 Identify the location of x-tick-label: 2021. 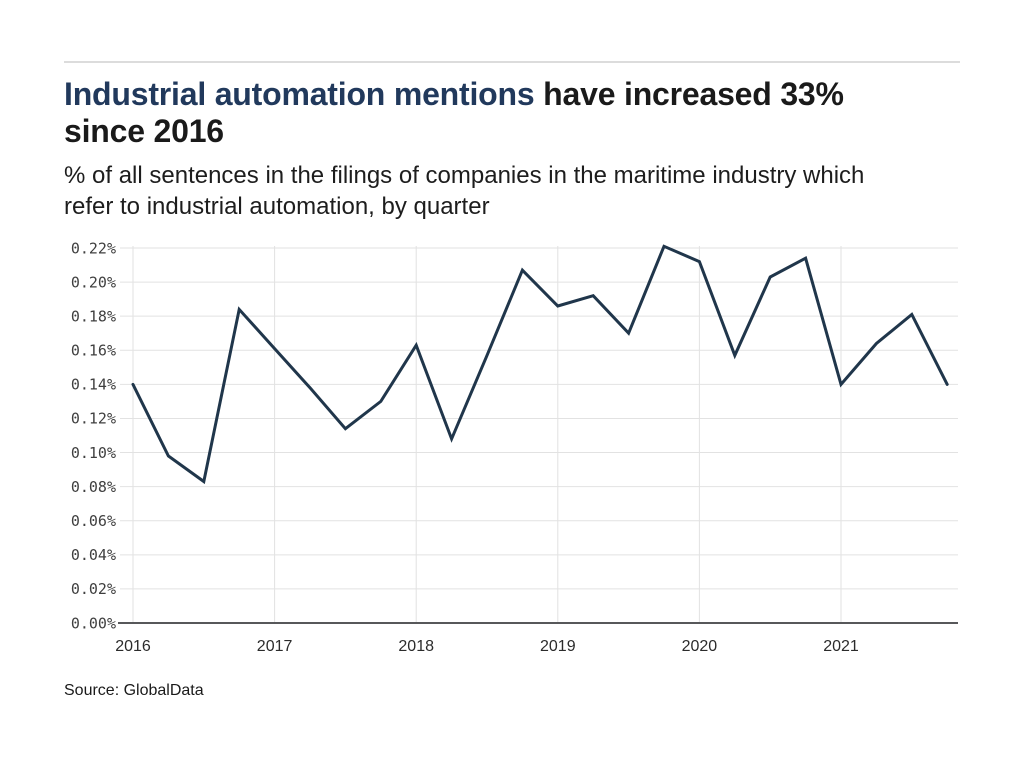
(841, 646).